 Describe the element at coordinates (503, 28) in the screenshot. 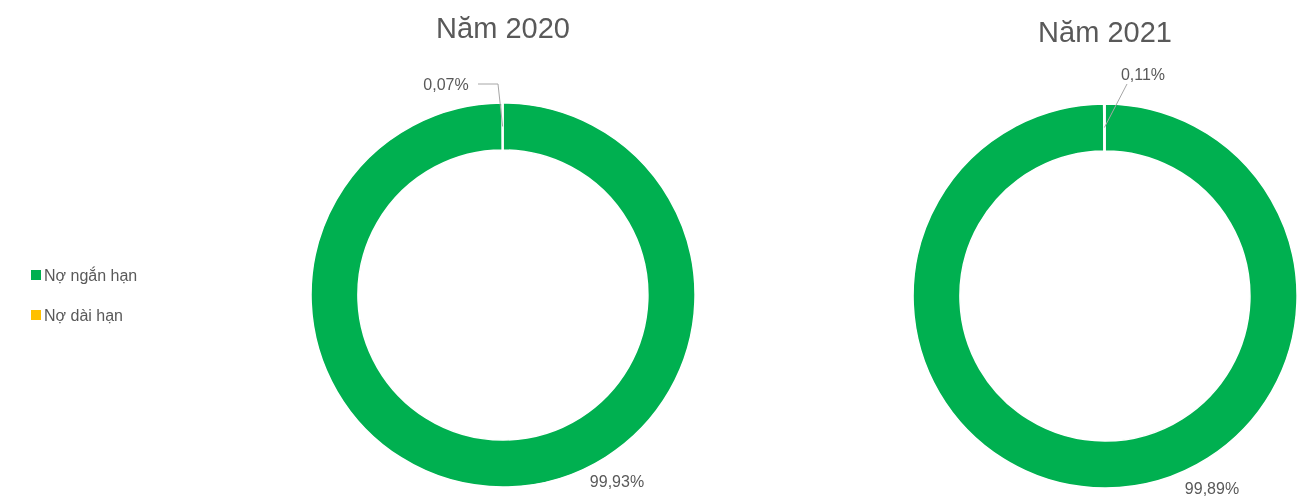

I see `chart-title: Năm 2020` at that location.